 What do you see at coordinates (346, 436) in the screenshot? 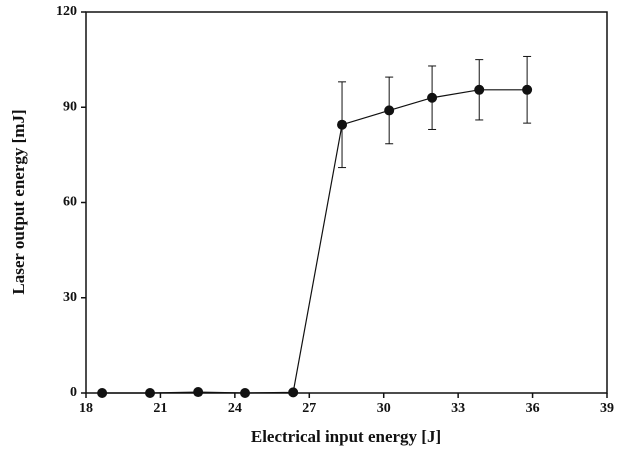
I see `x-axis-label: Electrical input energy [J]` at bounding box center [346, 436].